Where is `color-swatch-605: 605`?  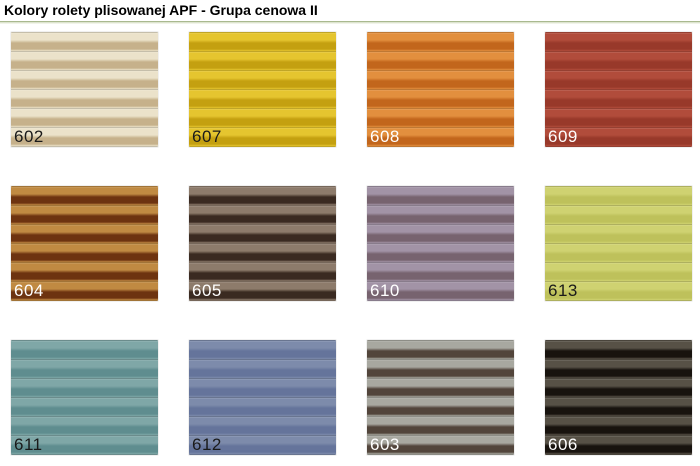
color-swatch-605: 605 is located at coordinates (262, 243).